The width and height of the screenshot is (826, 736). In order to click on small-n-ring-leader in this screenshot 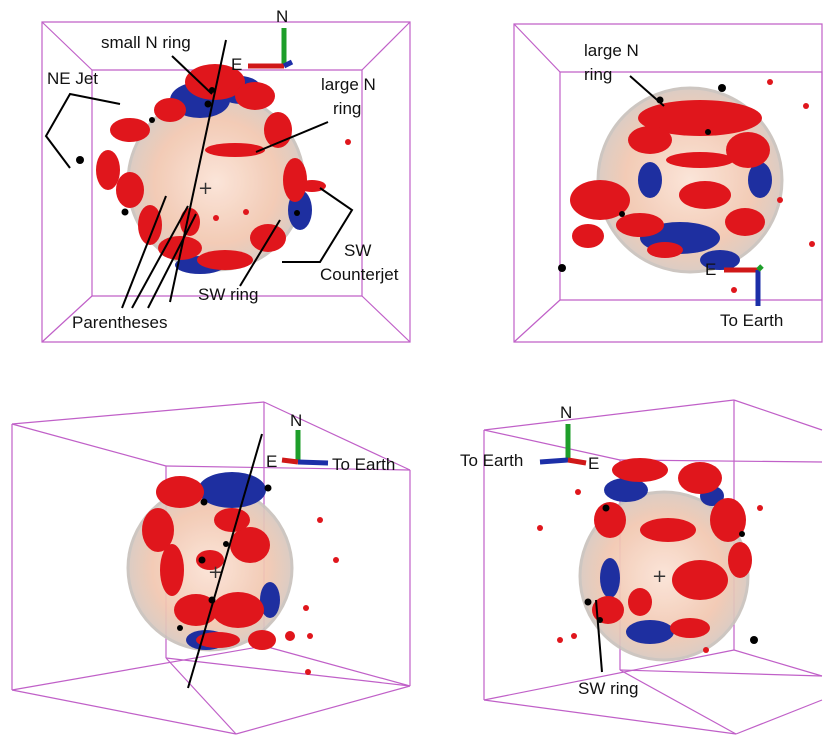, I will do `click(192, 75)`.